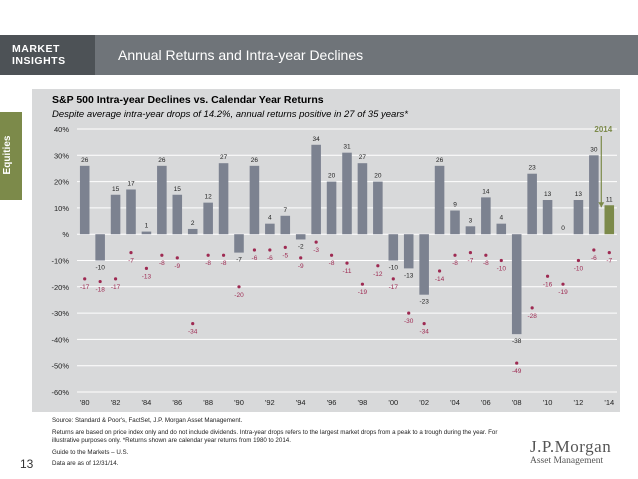 The image size is (638, 479). Describe the element at coordinates (85, 402) in the screenshot. I see `x-tick-label: '80` at that location.